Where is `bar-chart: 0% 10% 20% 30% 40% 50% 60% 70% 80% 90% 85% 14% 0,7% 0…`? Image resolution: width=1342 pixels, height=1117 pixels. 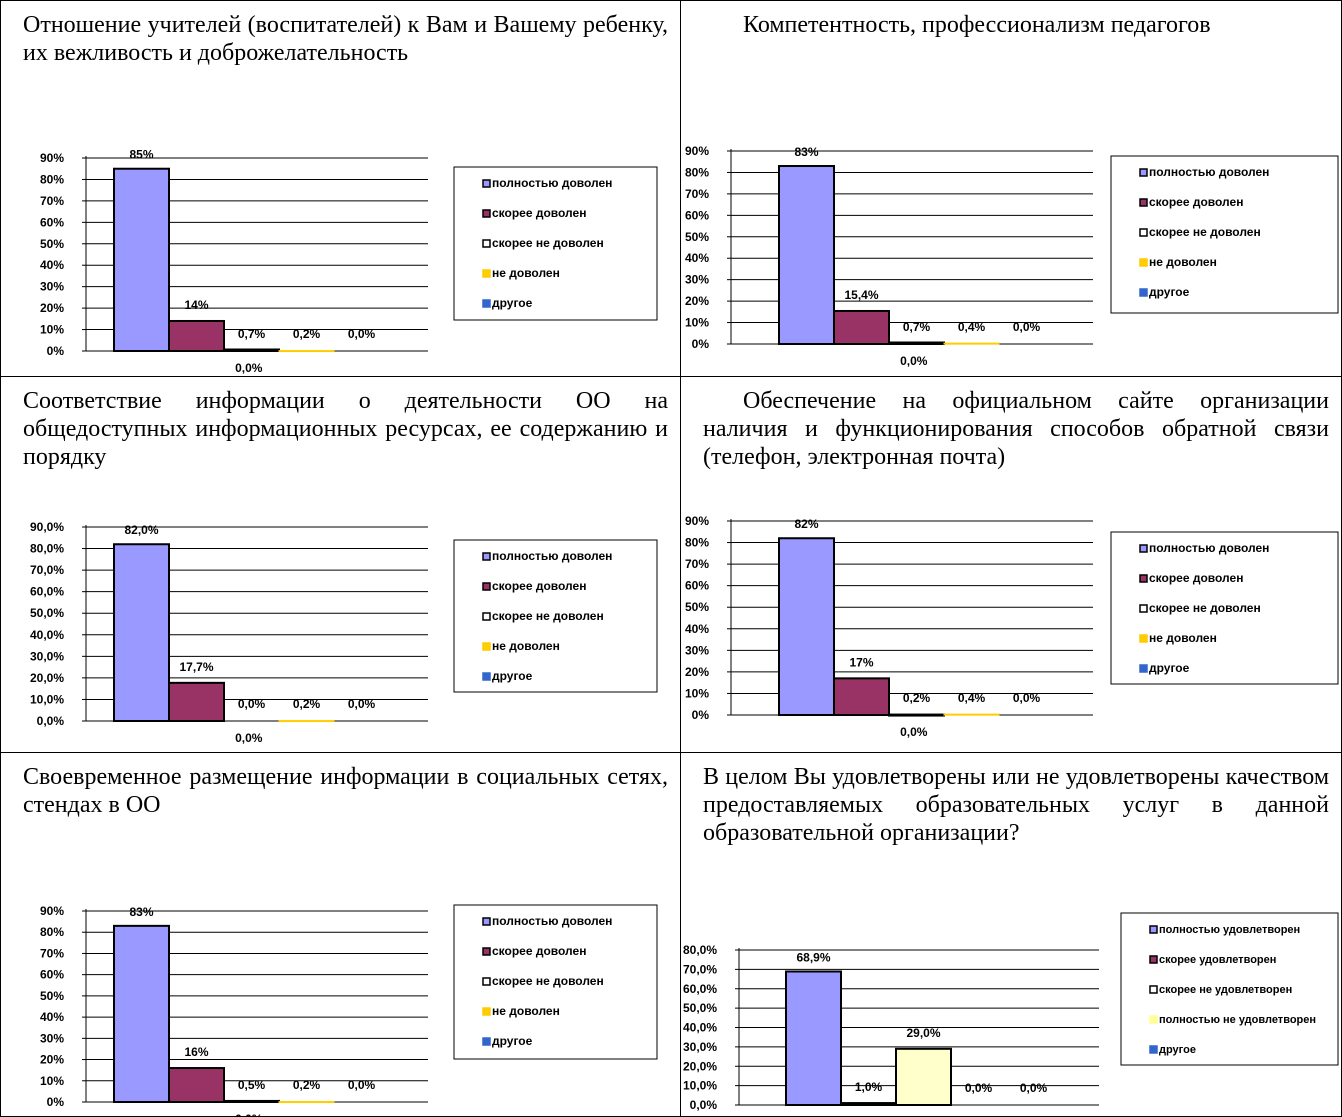
bar-chart: 0% 10% 20% 30% 40% 50% 60% 70% 80% 90% 85% 14% 0,7% 0… is located at coordinates (349, 261).